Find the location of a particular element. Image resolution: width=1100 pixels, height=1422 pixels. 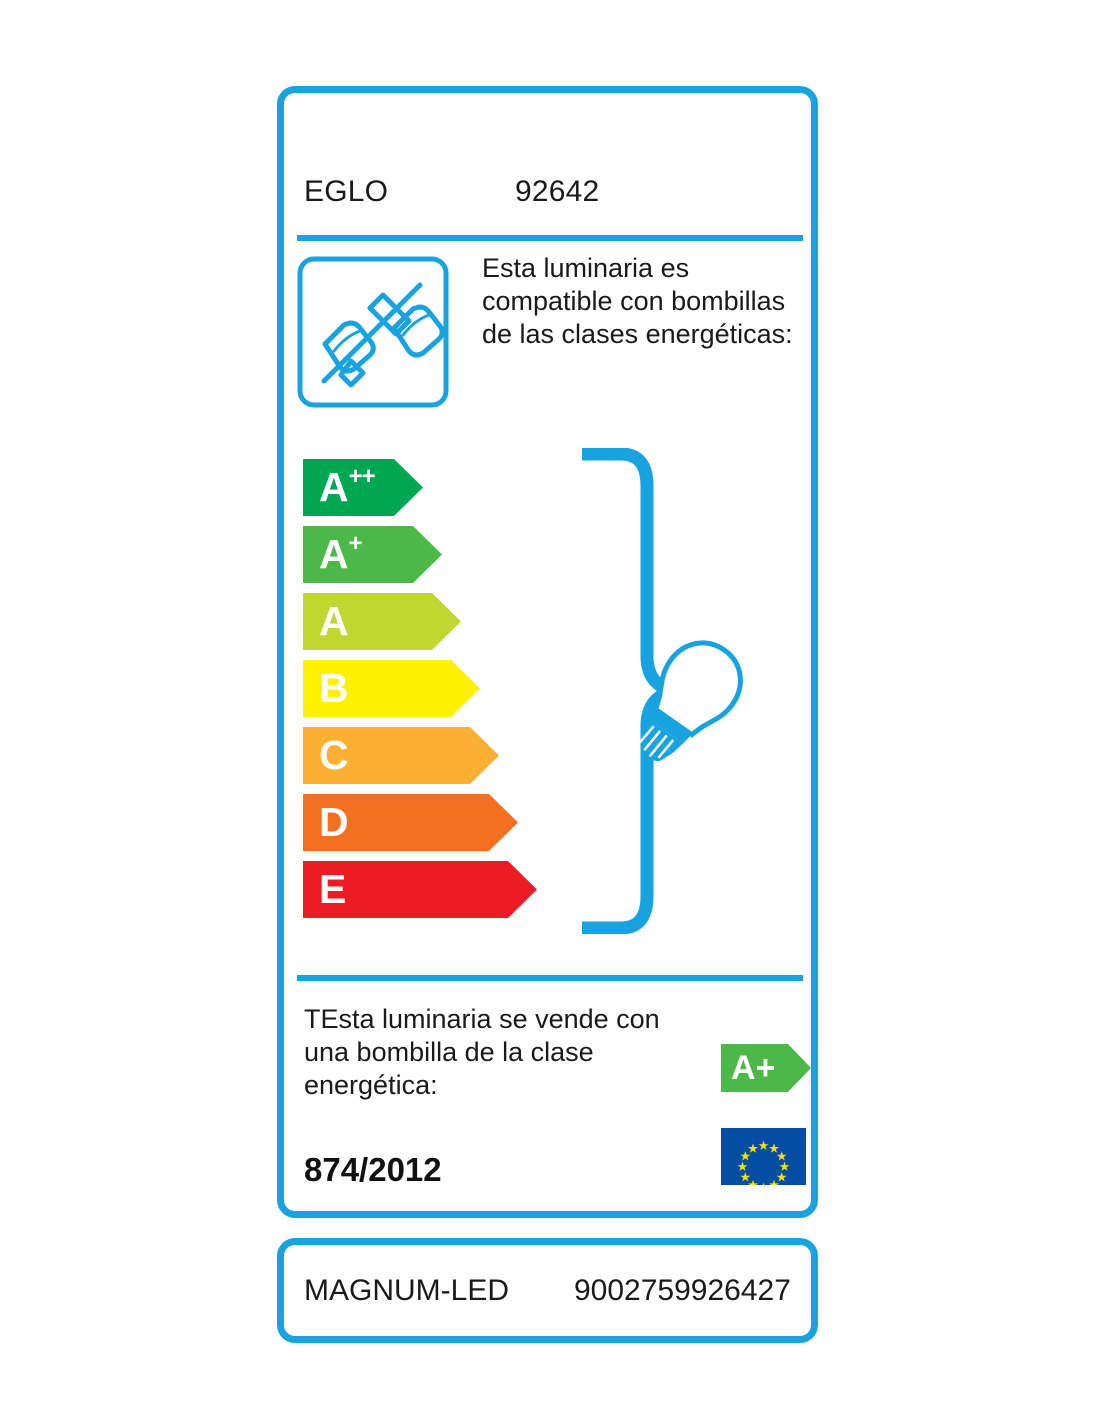

energy-class-row-a: A is located at coordinates (382, 621).